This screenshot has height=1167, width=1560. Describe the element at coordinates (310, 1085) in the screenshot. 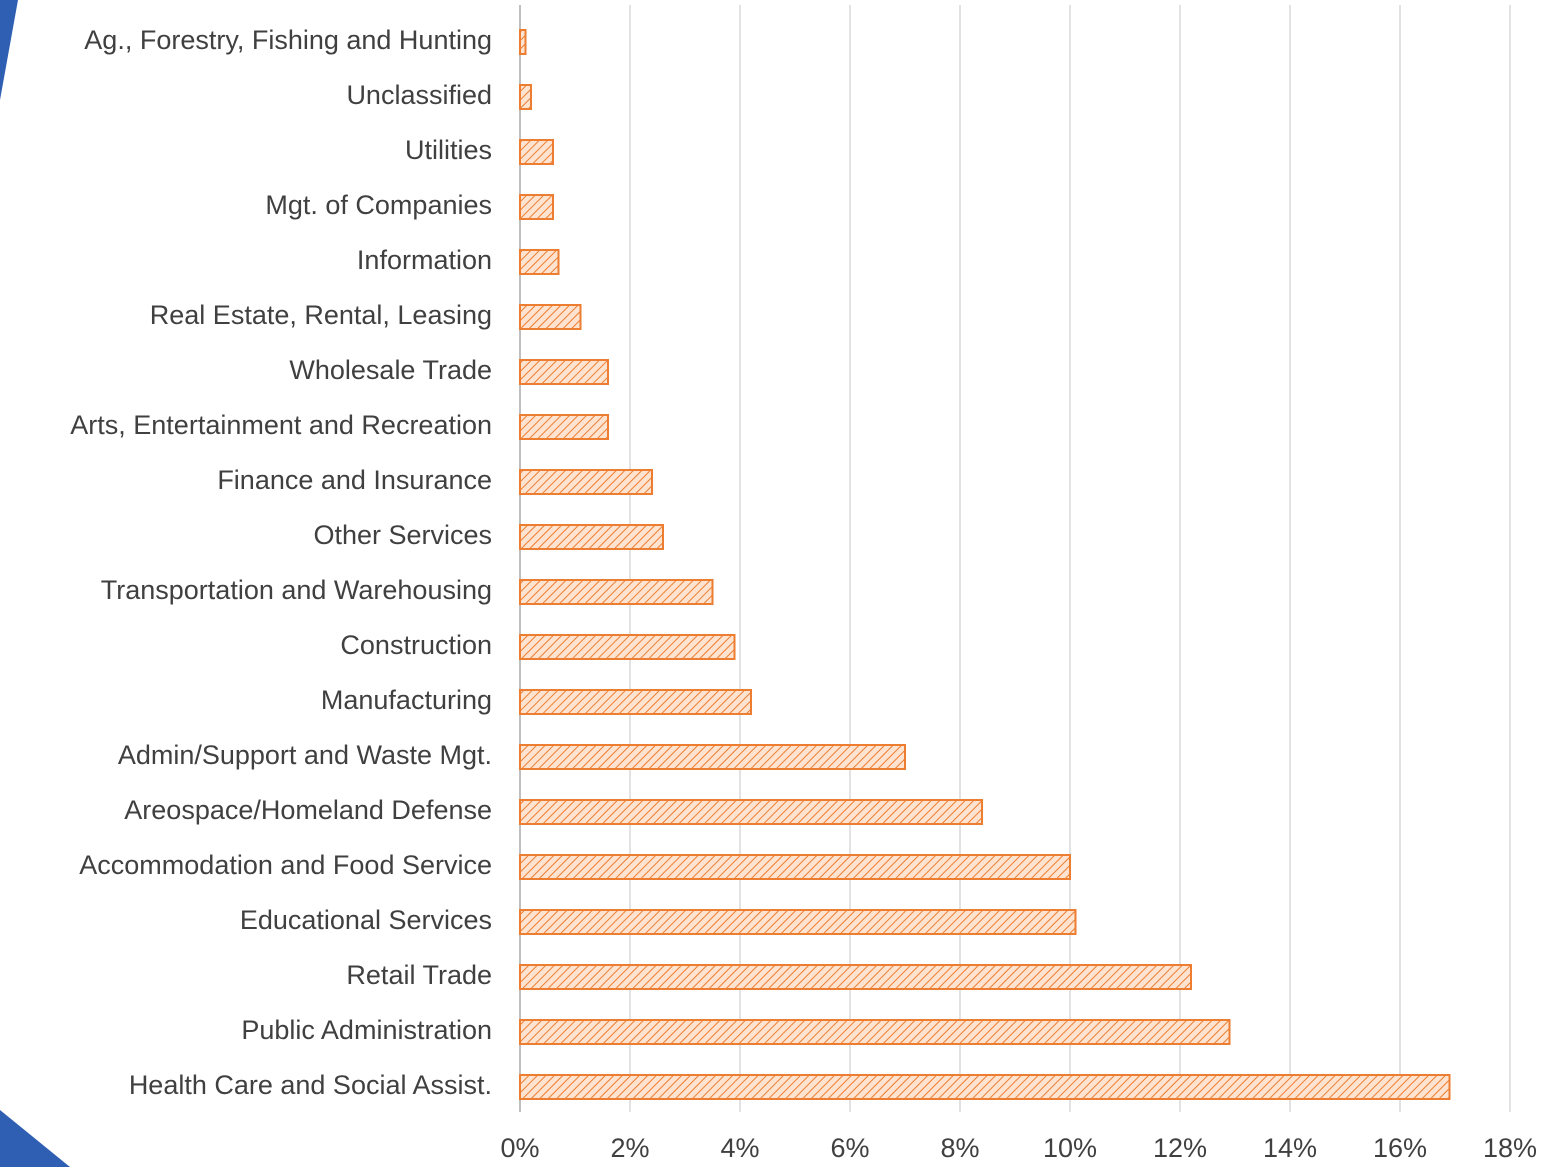

I see `y-tick-label: Health Care and Social Assist.` at that location.